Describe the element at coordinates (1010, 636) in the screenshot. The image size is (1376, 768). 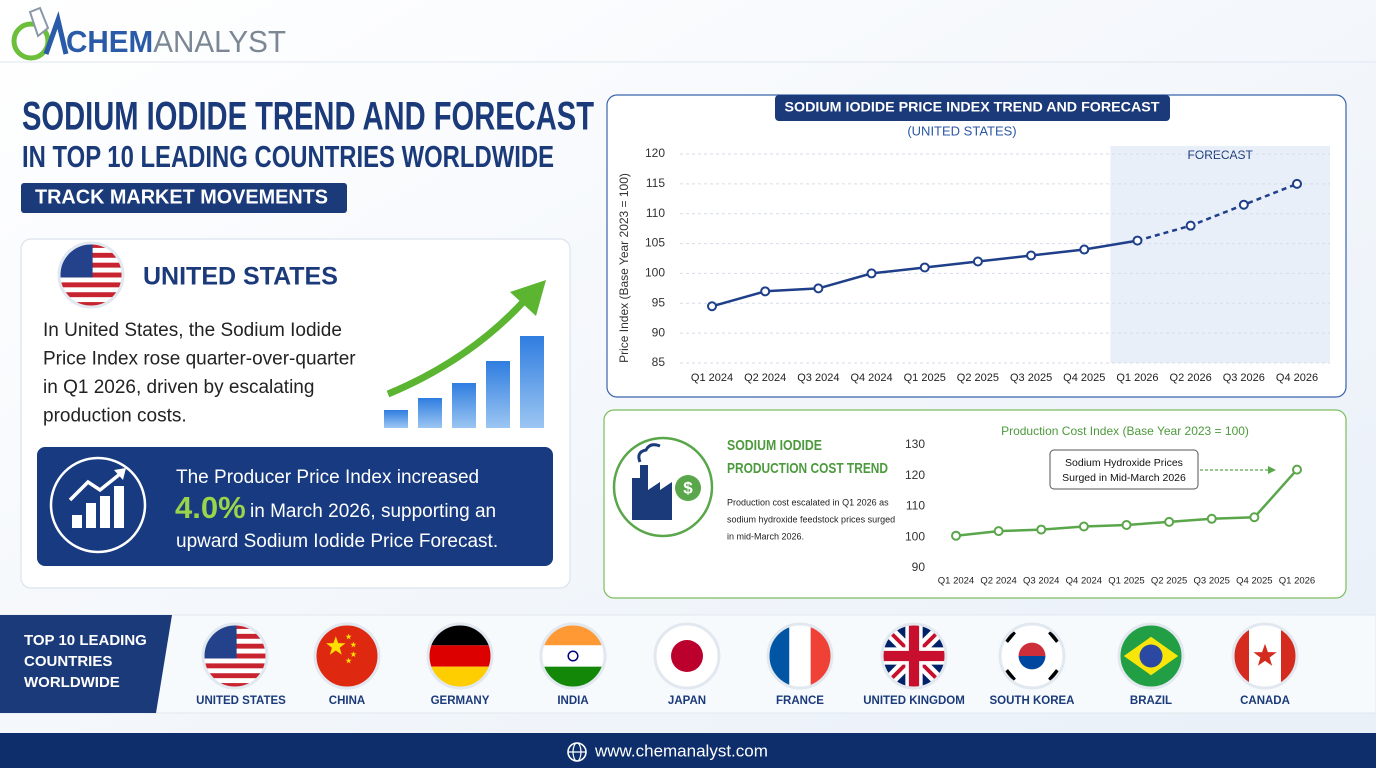
I see `flag-trigram` at that location.